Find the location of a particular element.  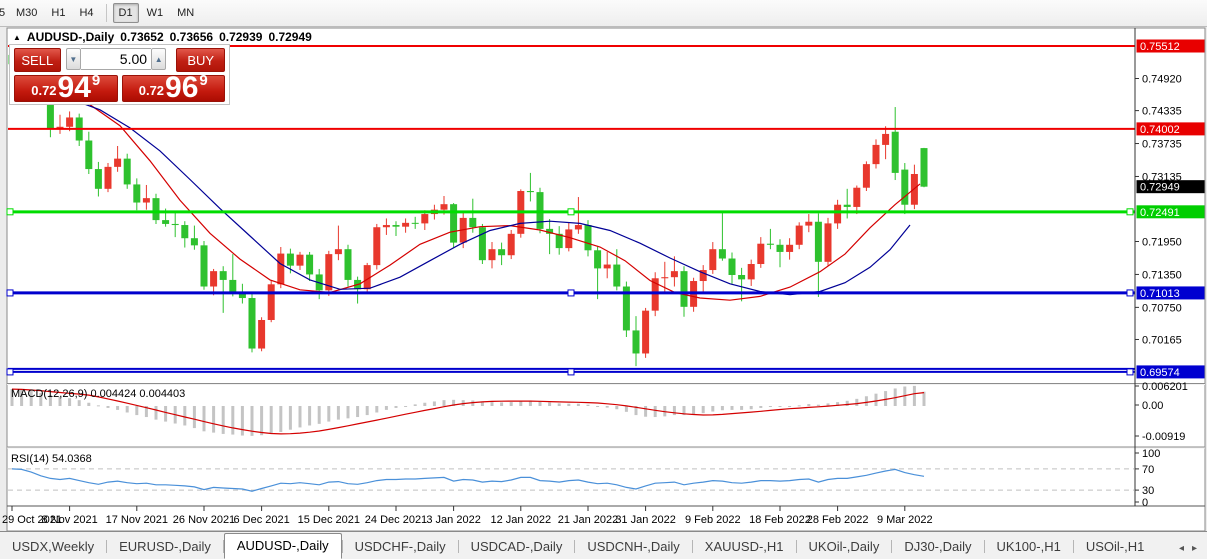

svg-text: 9 Feb 2022 is located at coordinates (713, 520).